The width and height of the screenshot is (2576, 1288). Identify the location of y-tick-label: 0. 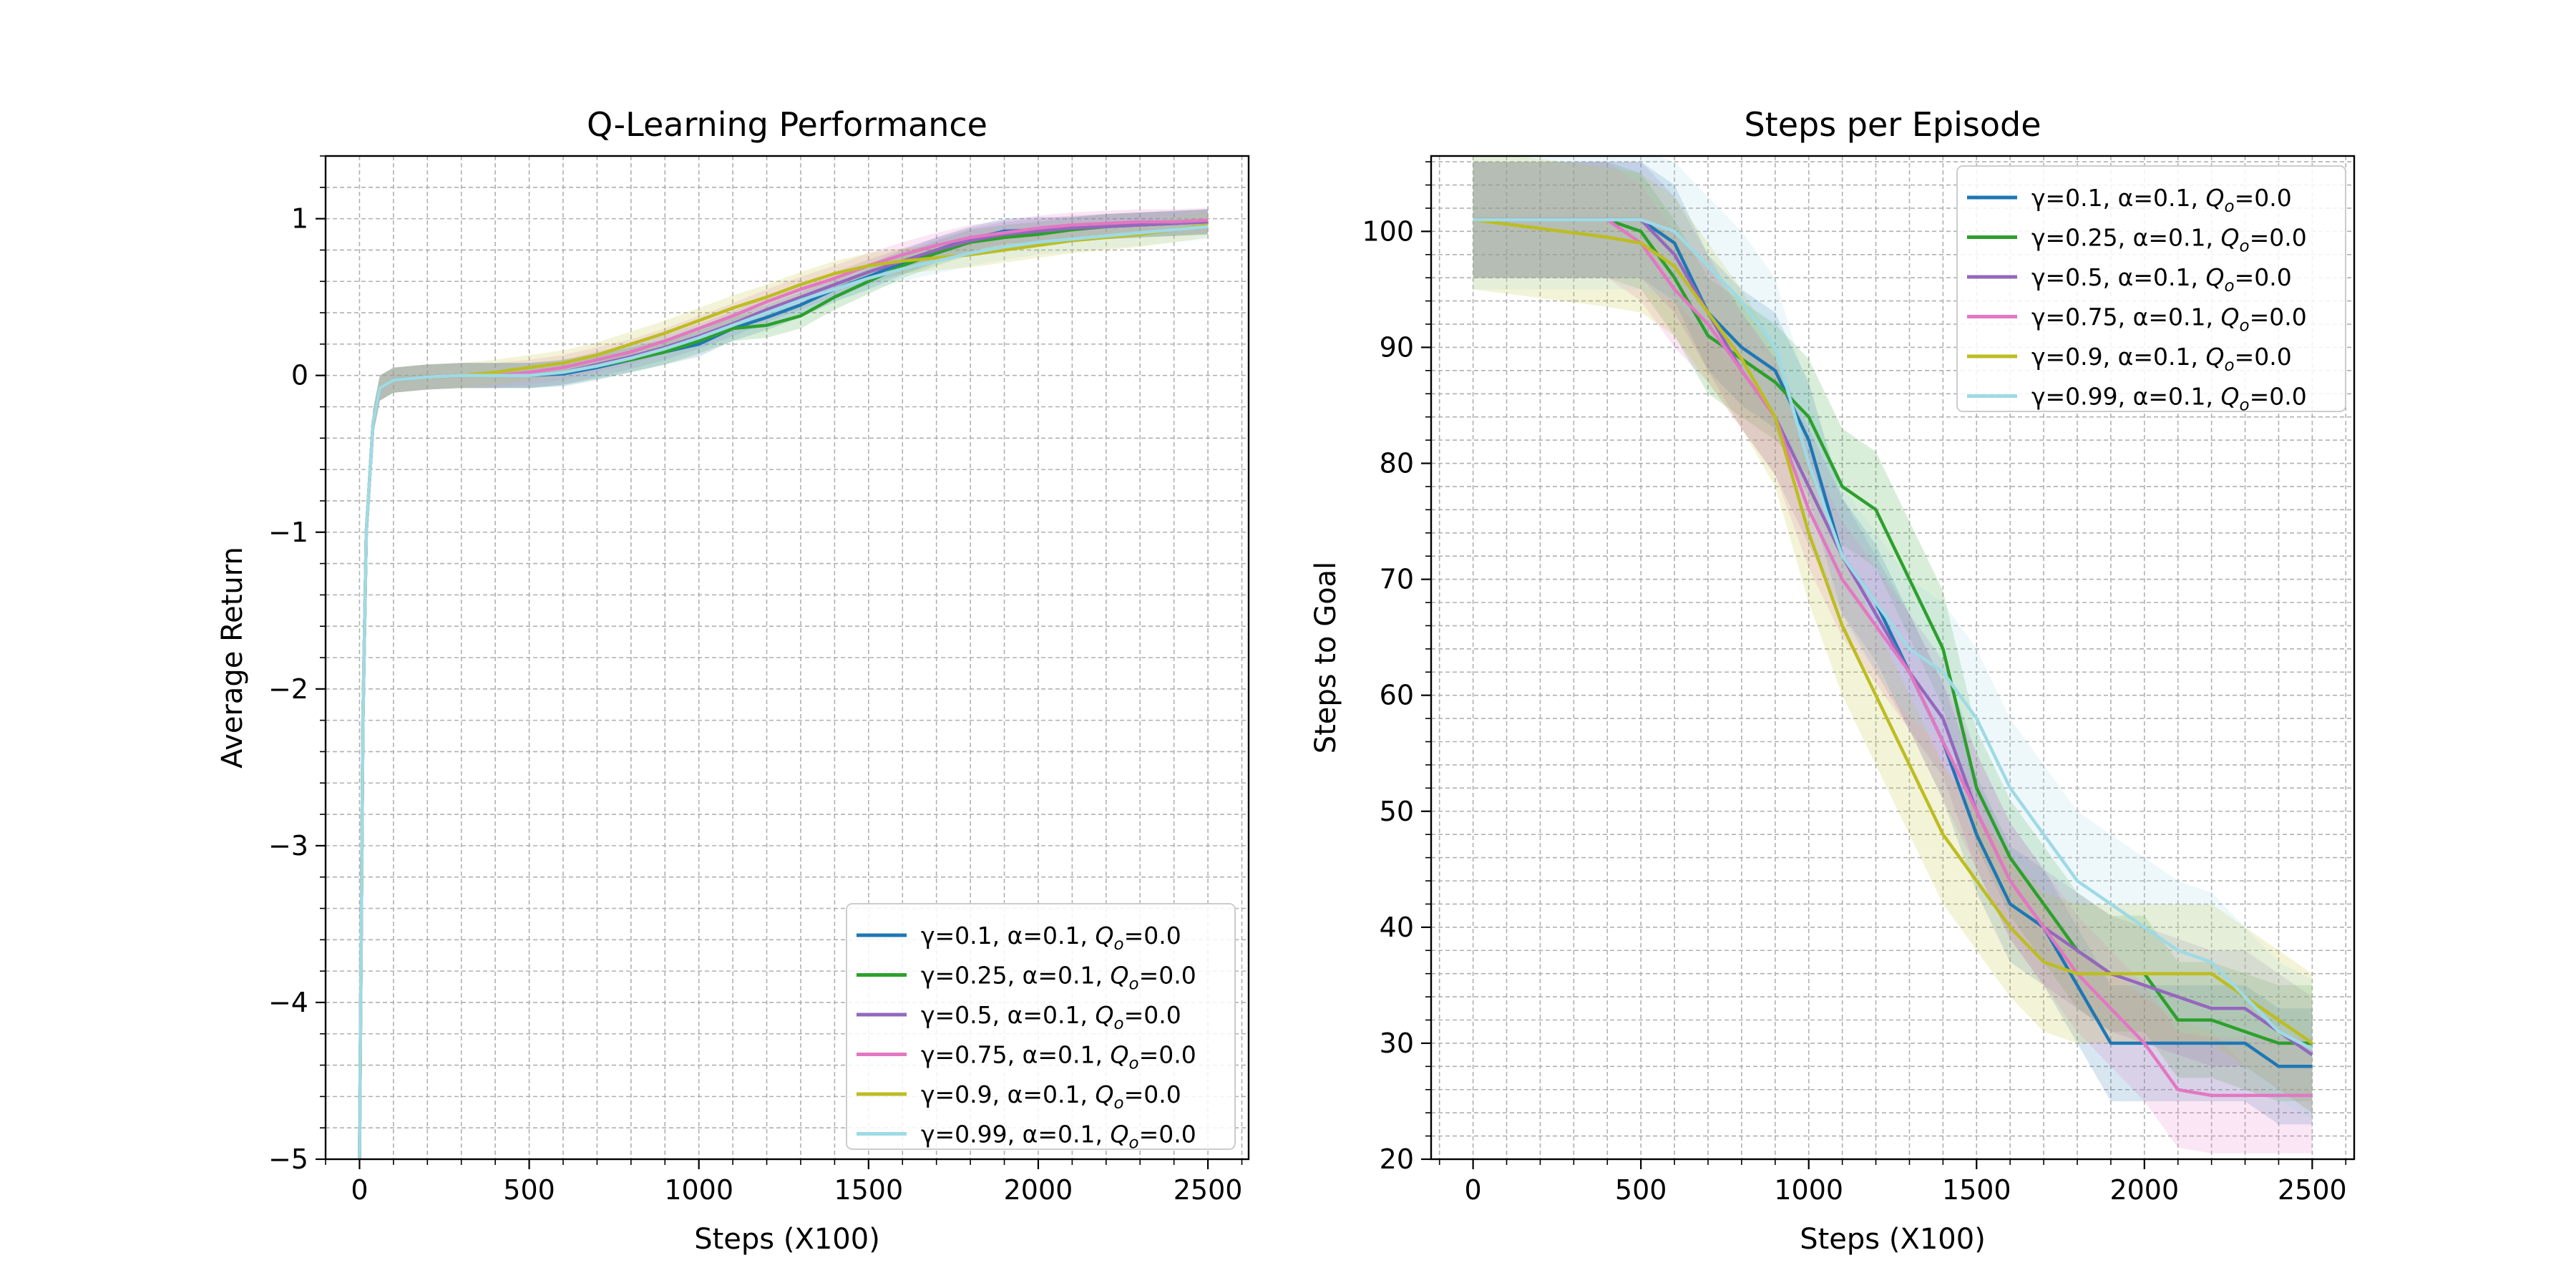
(299, 375).